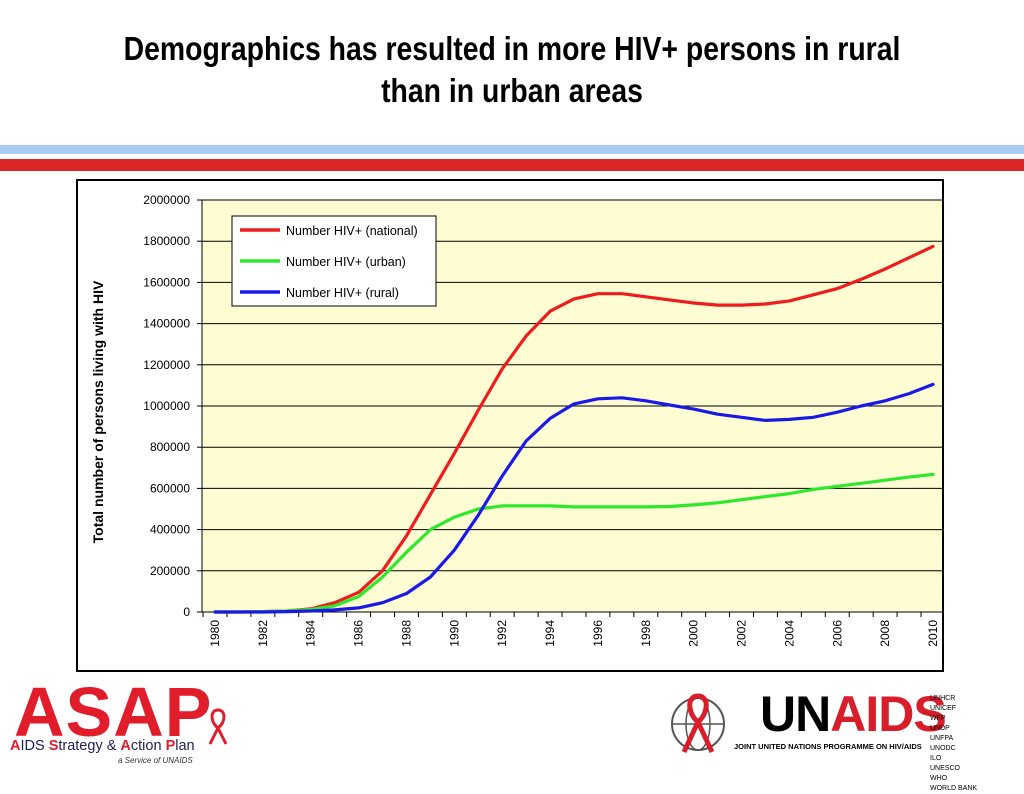 The width and height of the screenshot is (1024, 794). What do you see at coordinates (166, 406) in the screenshot?
I see `y-tick-label: 1000000` at bounding box center [166, 406].